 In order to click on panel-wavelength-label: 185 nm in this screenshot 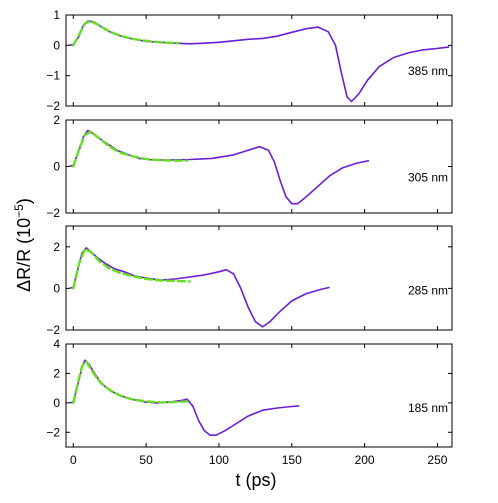, I will do `click(428, 408)`.